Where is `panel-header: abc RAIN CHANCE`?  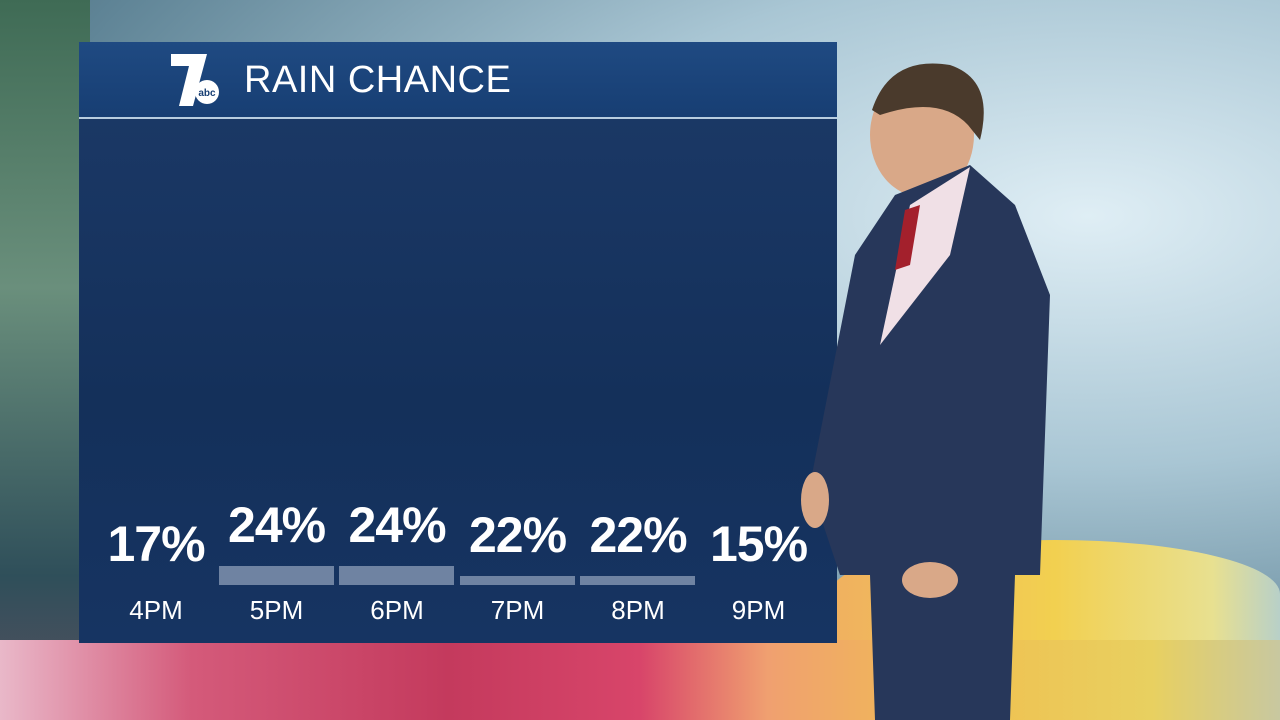
panel-header: abc RAIN CHANCE is located at coordinates (458, 80).